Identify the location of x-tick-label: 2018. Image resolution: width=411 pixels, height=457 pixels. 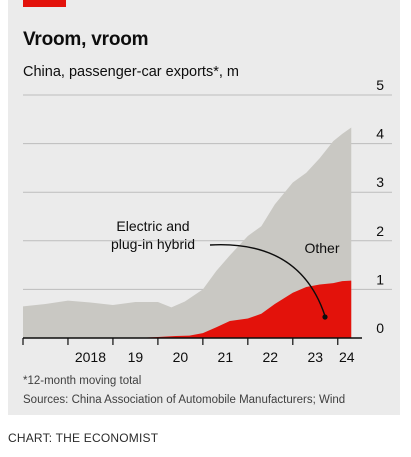
(90, 357).